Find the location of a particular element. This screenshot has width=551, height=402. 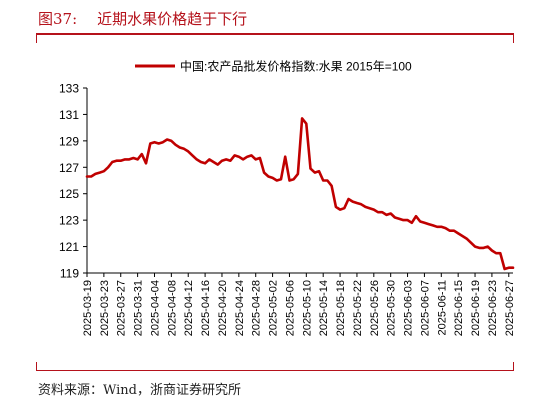

x-tick-label: 2025-06-27 is located at coordinates (510, 308).